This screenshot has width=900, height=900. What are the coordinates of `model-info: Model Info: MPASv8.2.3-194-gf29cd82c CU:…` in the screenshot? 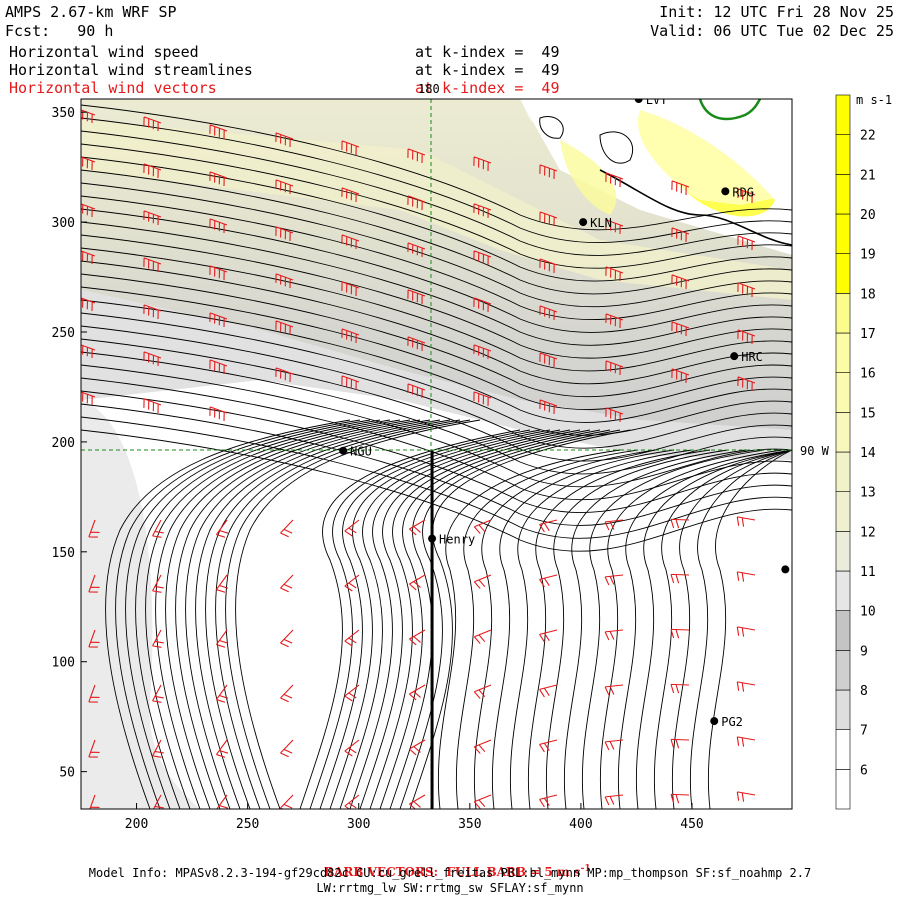 It's located at (450, 873).